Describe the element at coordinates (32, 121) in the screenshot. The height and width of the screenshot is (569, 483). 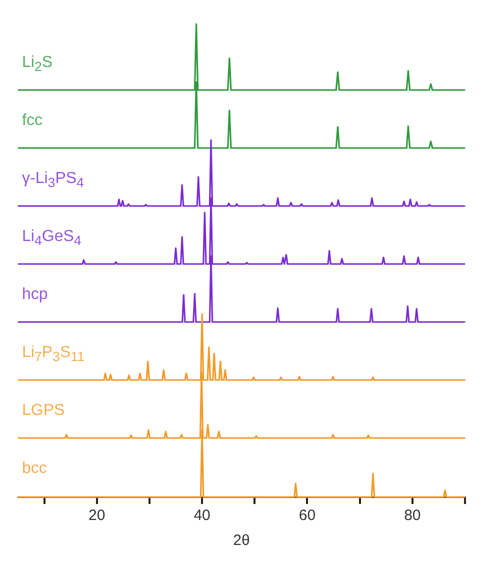
I see `series-label: fcc` at that location.